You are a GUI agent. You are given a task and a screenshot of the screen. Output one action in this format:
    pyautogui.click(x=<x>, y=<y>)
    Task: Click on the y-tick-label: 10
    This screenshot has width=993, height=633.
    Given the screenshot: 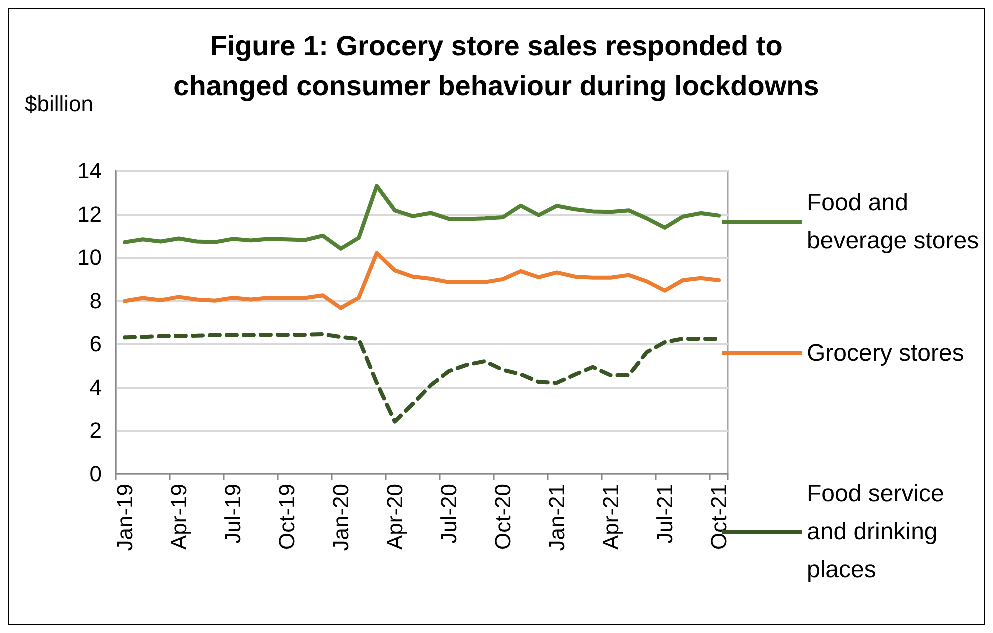 What is the action you would take?
    pyautogui.click(x=90, y=257)
    